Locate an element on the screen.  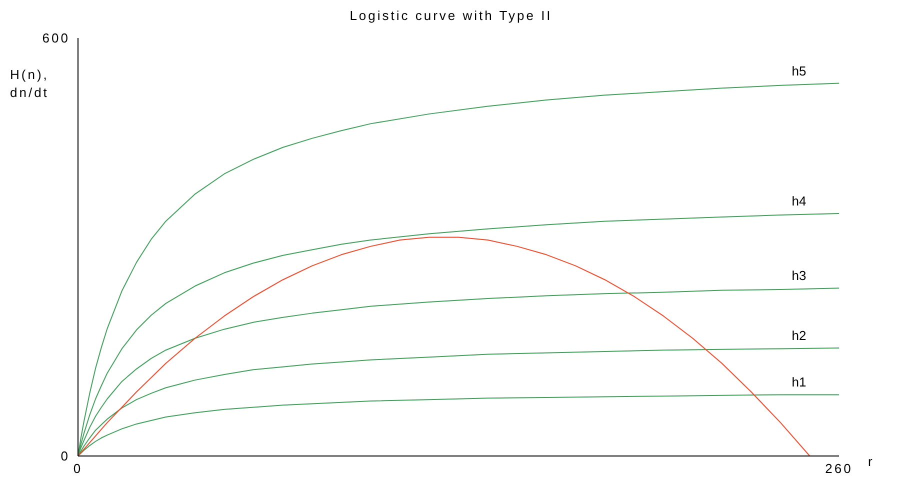
series-label: h3 is located at coordinates (799, 276).